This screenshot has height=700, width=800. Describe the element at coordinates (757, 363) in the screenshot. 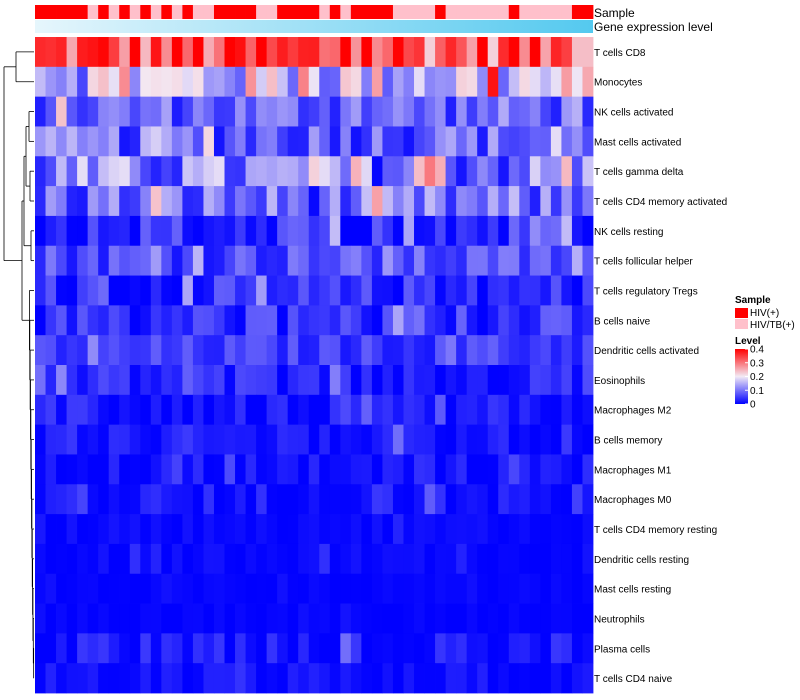

I see `legend-level-tick-label: 0.3` at that location.